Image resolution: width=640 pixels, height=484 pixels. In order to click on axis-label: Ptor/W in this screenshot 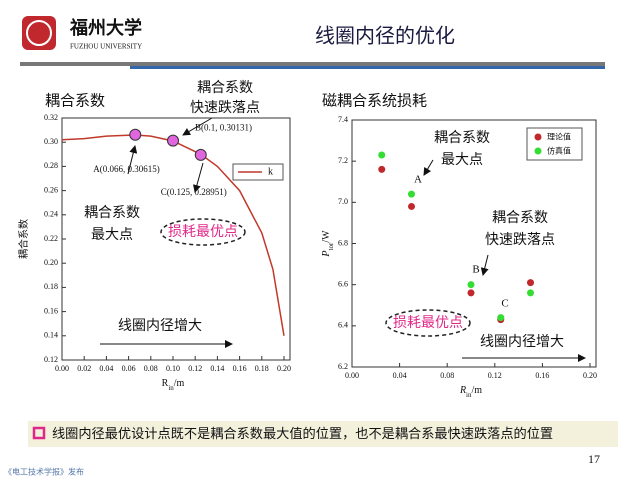, I will do `click(327, 244)`.